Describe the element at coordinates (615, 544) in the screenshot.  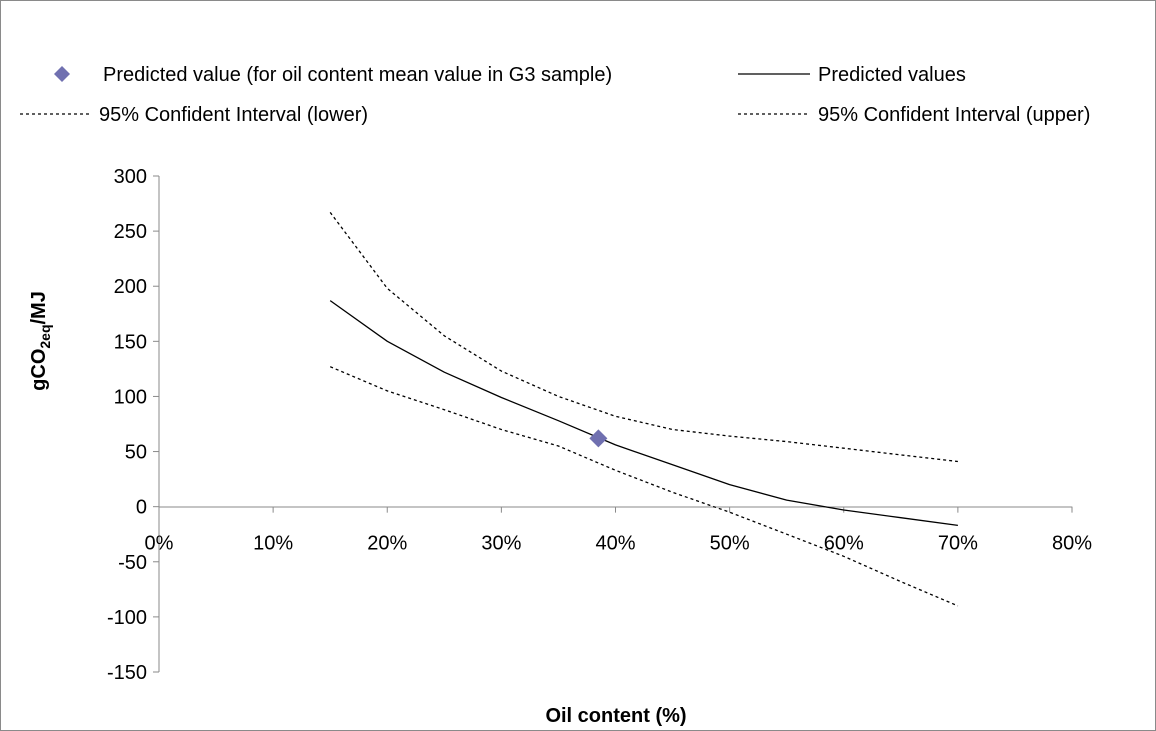
I see `x-tick-label: 40%` at that location.